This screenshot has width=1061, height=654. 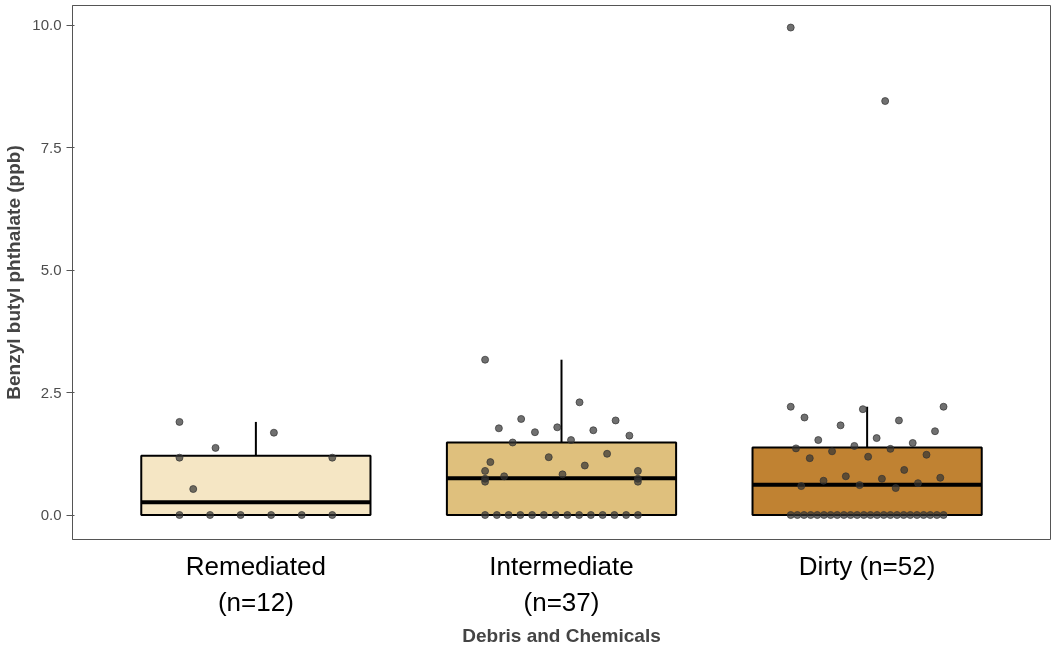 What do you see at coordinates (561, 635) in the screenshot?
I see `x-axis-title: Debris and Chemicals` at bounding box center [561, 635].